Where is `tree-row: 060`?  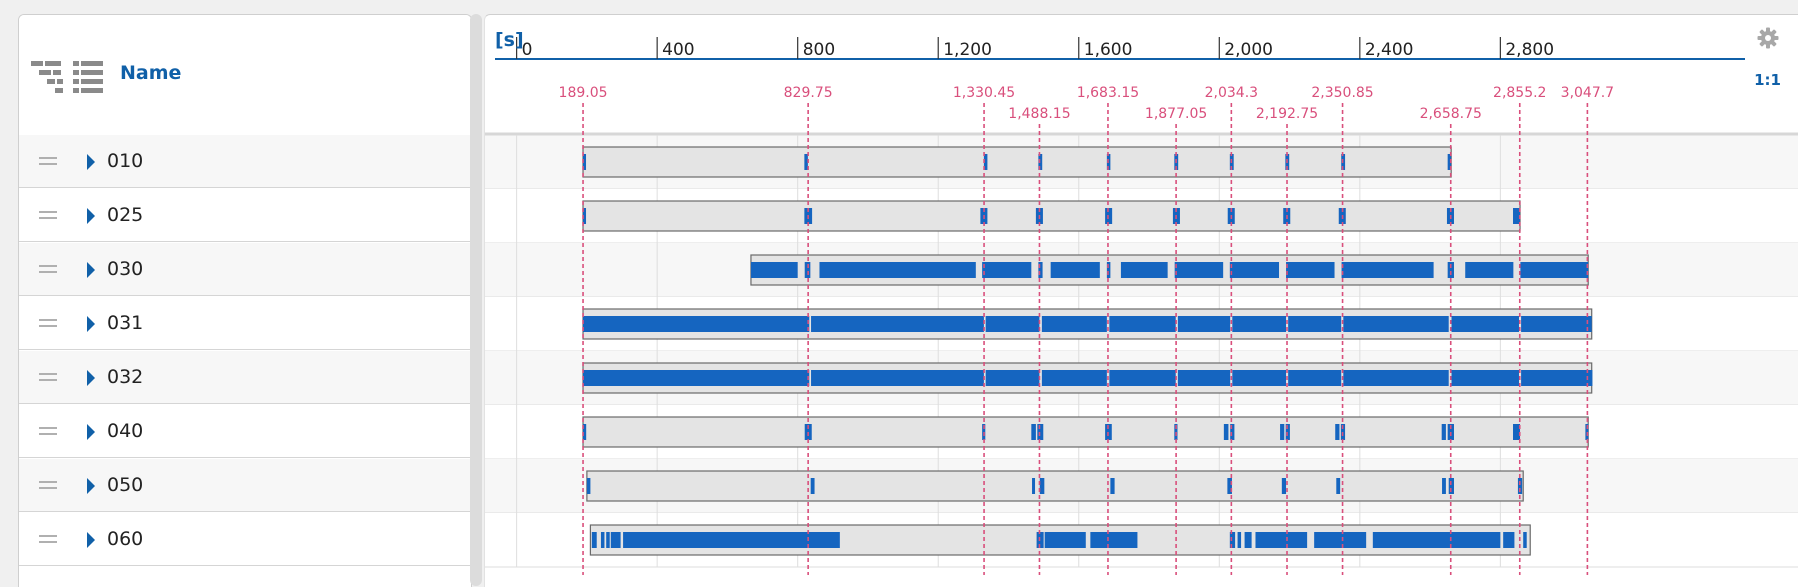 tree-row: 060 is located at coordinates (245, 539).